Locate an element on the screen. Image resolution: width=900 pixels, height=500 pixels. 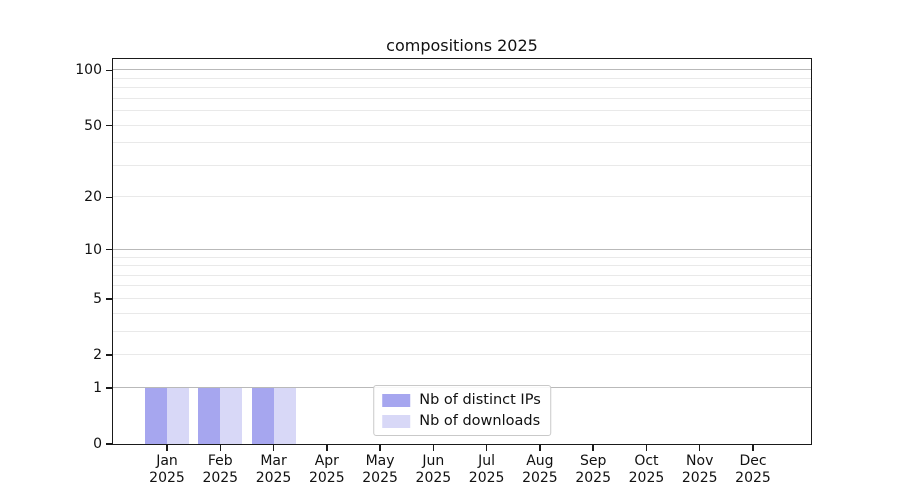
x-tick-label-nov: Nov 2025 is located at coordinates (699, 469).